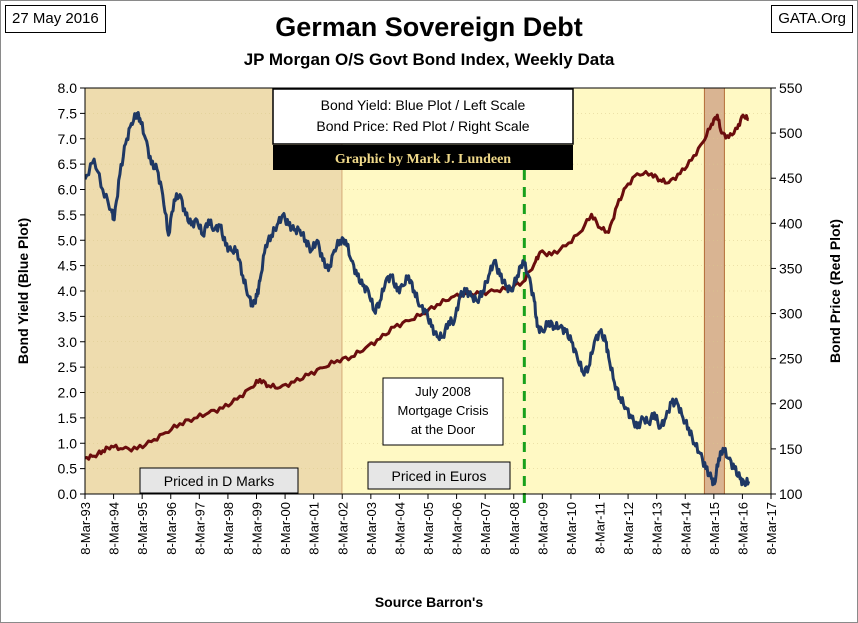  Describe the element at coordinates (68, 393) in the screenshot. I see `left-tick-label-2.0: 2.0` at that location.